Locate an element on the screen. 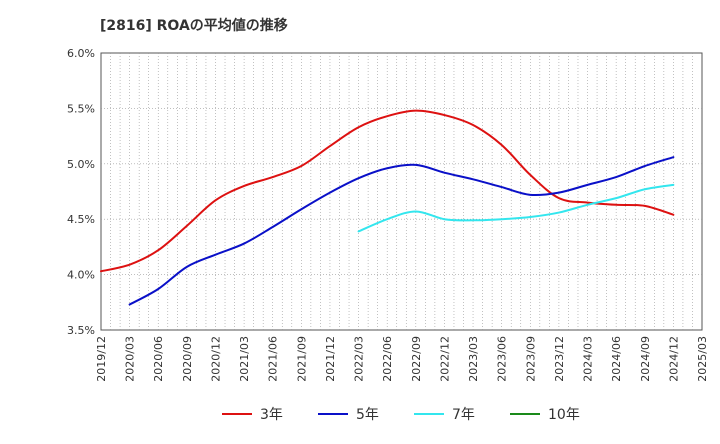 This screenshot has width=720, height=444. legend-label: 10年 is located at coordinates (564, 415).